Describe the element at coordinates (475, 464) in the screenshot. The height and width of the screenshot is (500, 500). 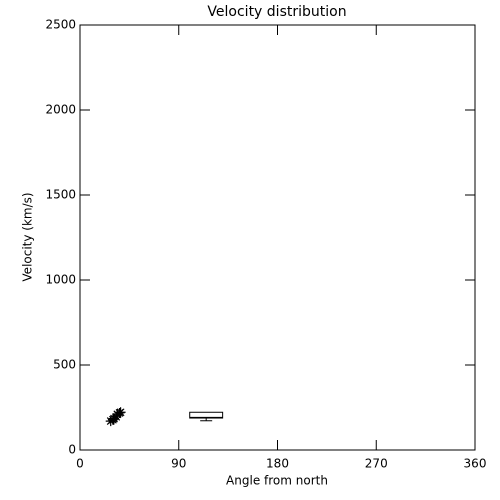
I see `x-tick-label: 360` at that location.